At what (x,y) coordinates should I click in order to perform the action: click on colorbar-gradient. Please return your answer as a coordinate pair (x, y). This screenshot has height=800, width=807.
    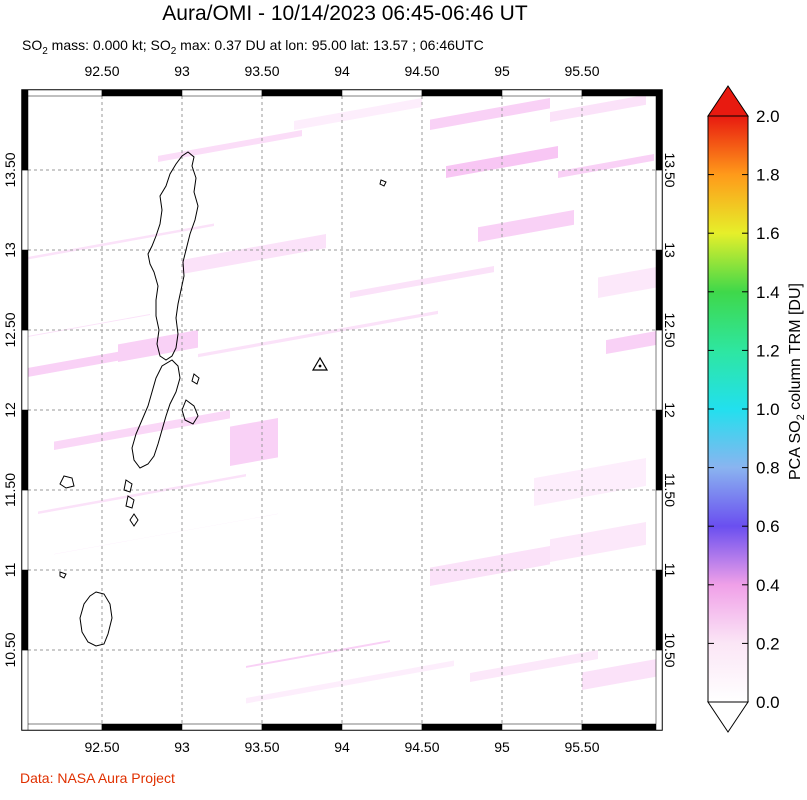
    Looking at the image, I should click on (728, 409).